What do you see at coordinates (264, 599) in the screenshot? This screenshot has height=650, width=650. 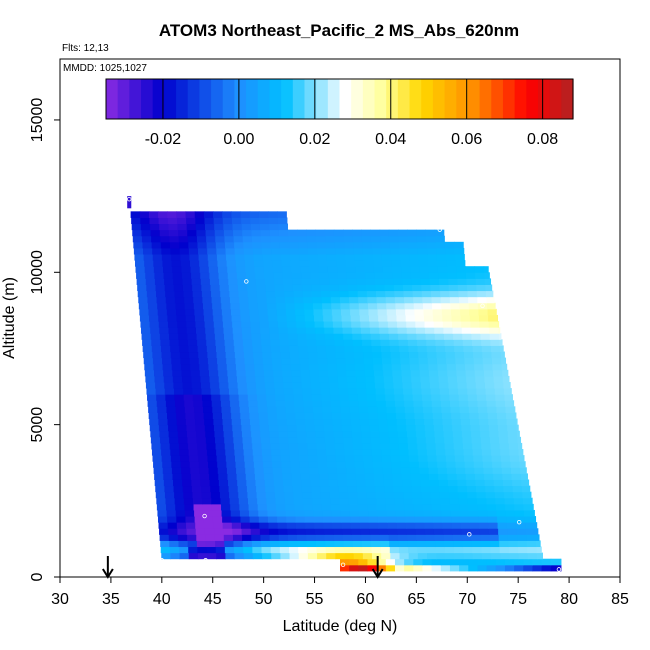 I see `x-tick-label: 50` at bounding box center [264, 599].